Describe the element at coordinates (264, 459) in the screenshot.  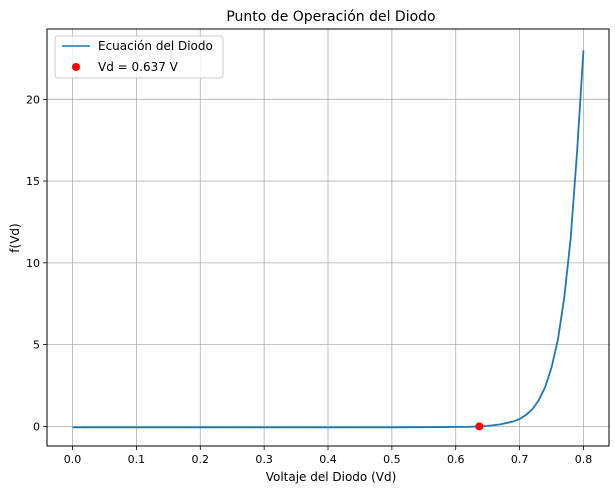
I see `x-tick-label: 0.3` at that location.